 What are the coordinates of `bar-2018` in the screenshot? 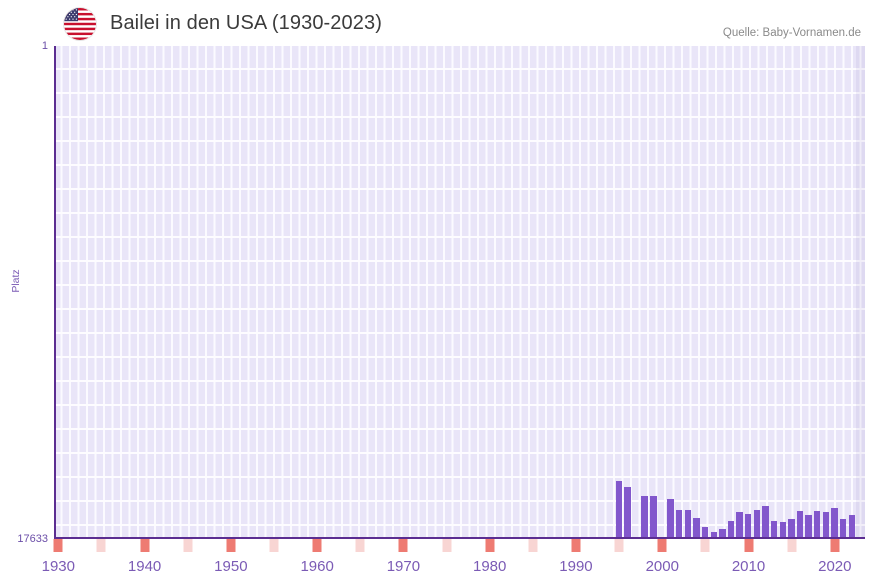 It's located at (817, 524).